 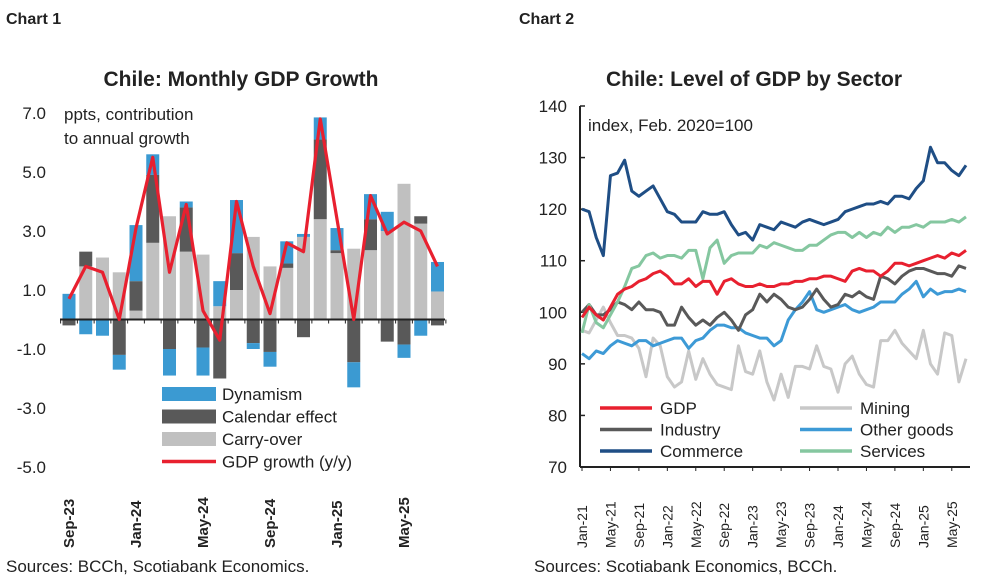 What do you see at coordinates (31, 408) in the screenshot?
I see `y-tick-label: -3.0` at bounding box center [31, 408].